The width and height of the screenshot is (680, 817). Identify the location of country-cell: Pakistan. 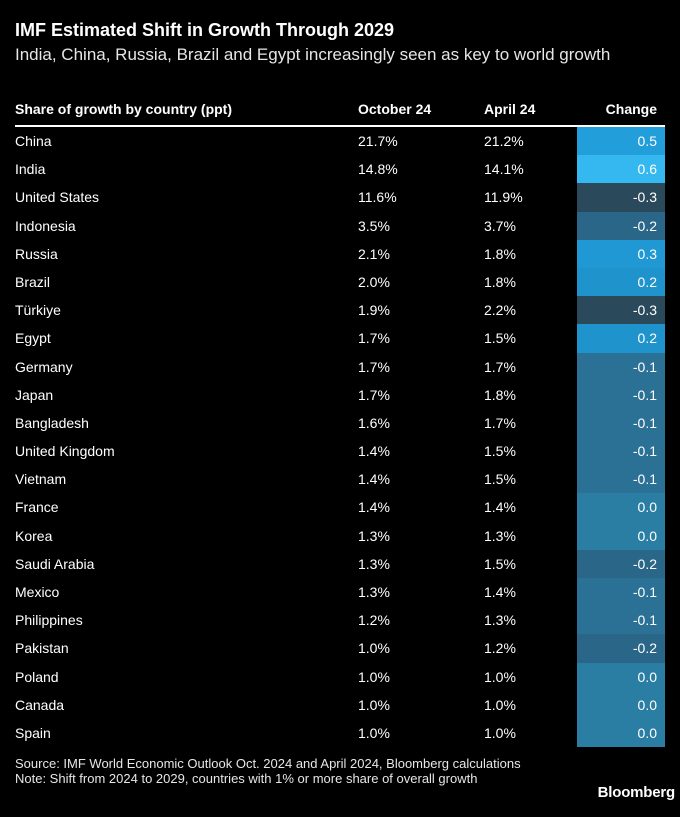
(42, 648).